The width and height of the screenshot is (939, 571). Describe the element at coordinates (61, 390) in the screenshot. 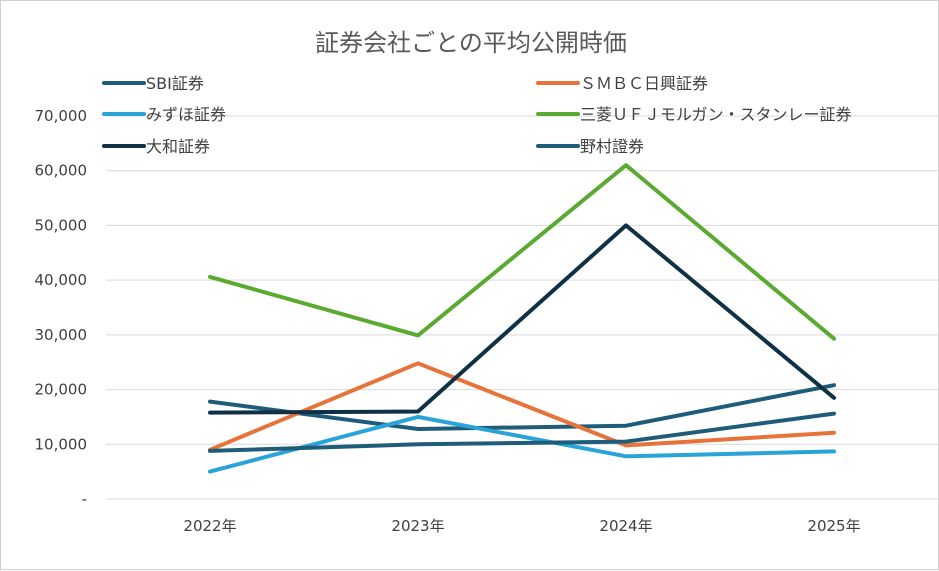

I see `y-tick-label: 20,000` at that location.